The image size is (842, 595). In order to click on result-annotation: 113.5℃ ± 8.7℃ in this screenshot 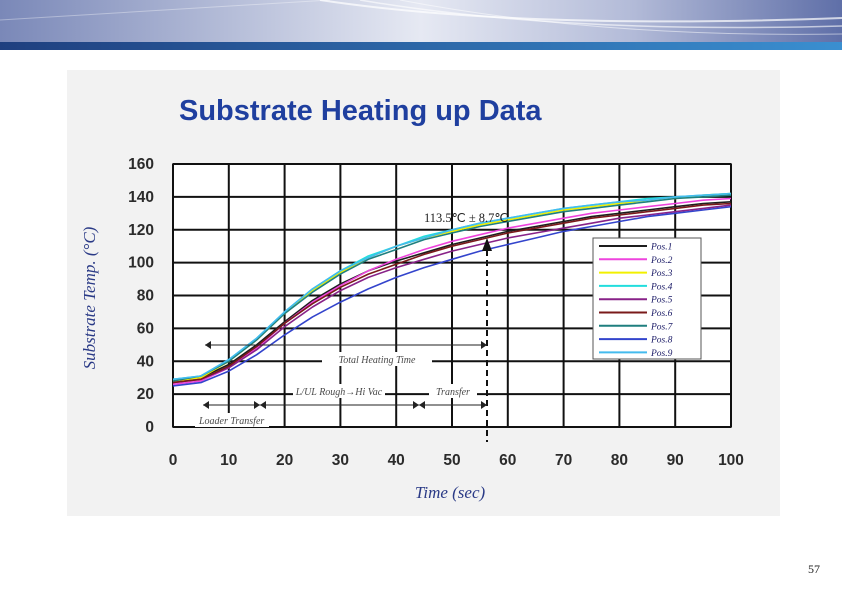, I will do `click(466, 218)`.